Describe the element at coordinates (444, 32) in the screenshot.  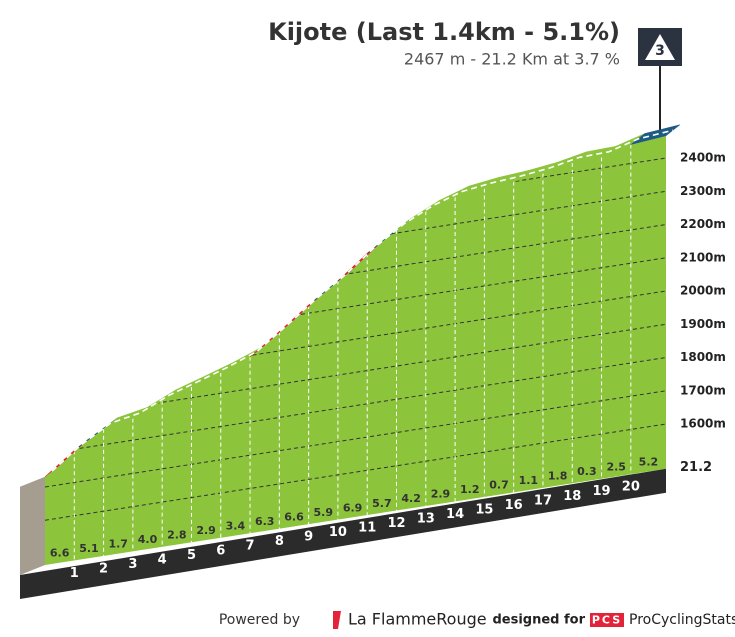
I see `chart-title: Kijote (Last 1.4km - 5.1%)` at that location.